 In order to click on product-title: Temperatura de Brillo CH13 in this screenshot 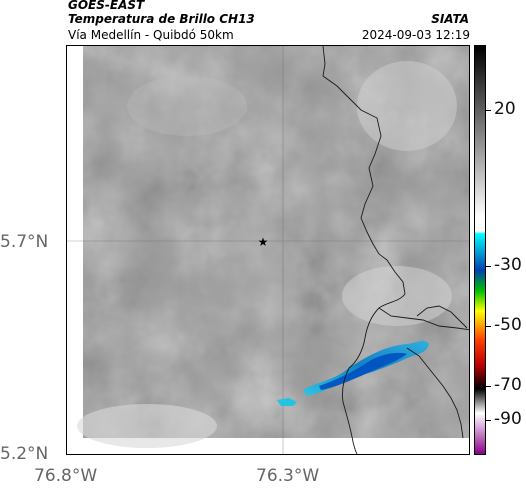, I will do `click(161, 19)`.